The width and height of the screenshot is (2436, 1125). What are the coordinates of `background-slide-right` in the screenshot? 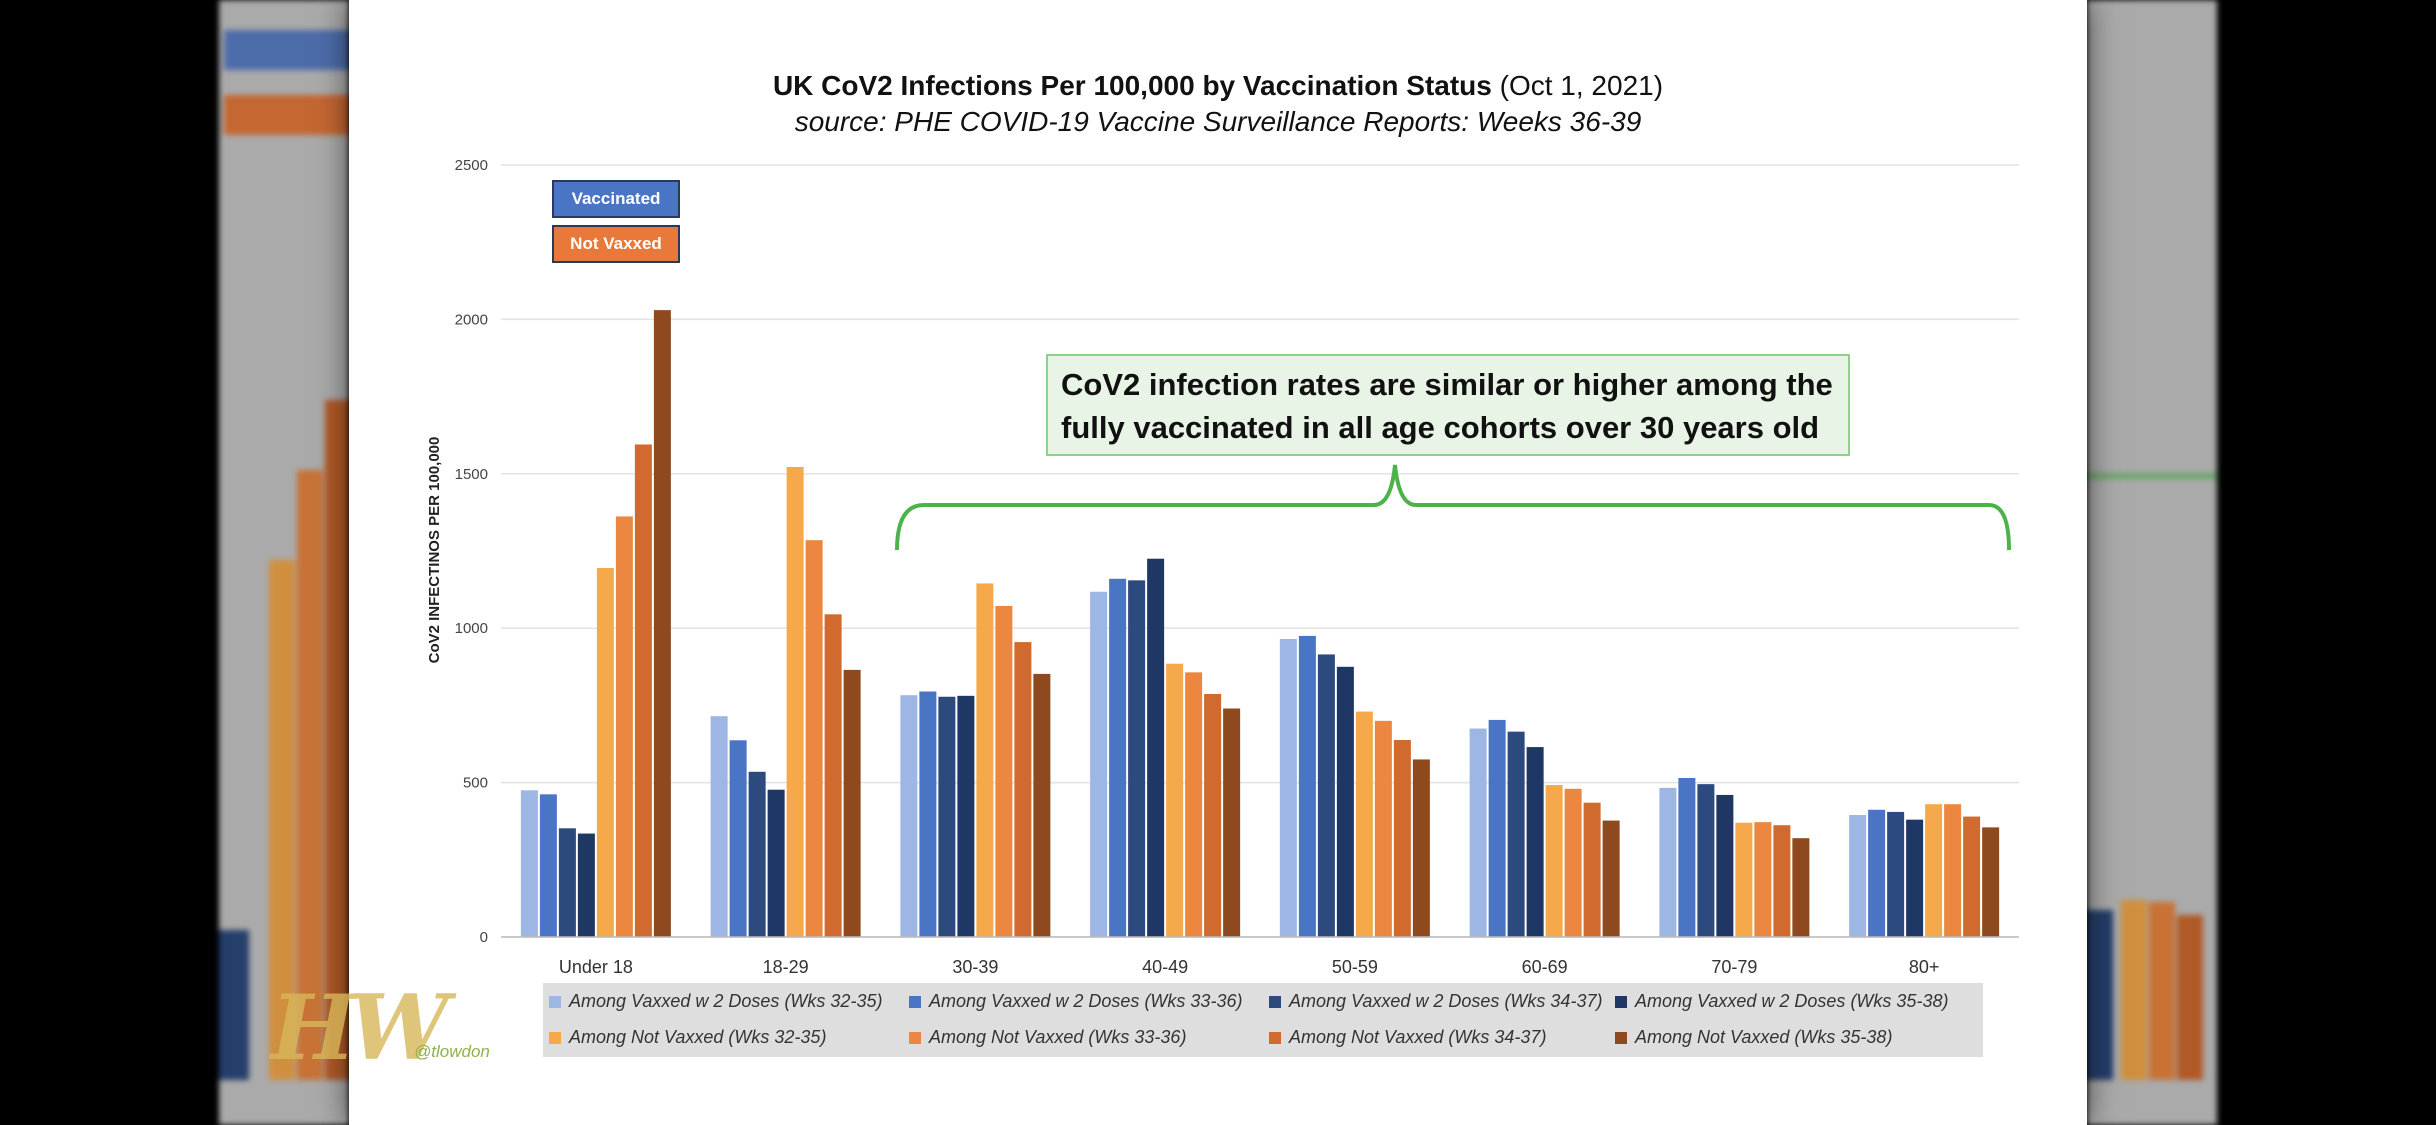 It's located at (2152, 562).